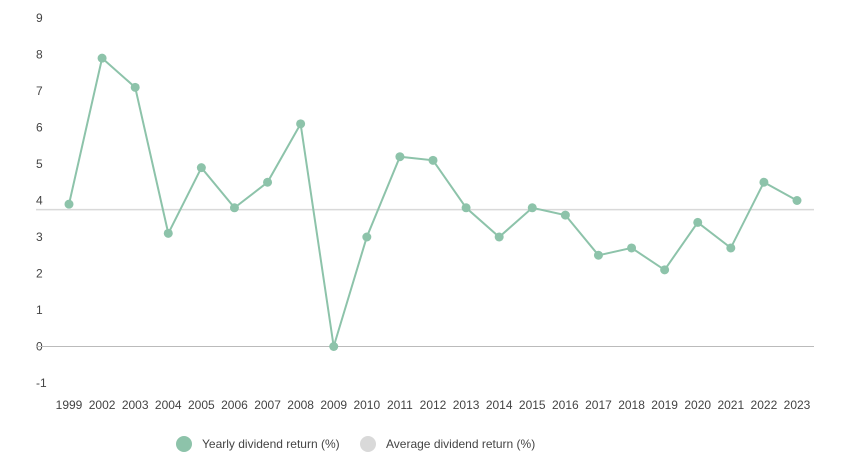  Describe the element at coordinates (797, 405) in the screenshot. I see `x-tick-label: 2023` at that location.